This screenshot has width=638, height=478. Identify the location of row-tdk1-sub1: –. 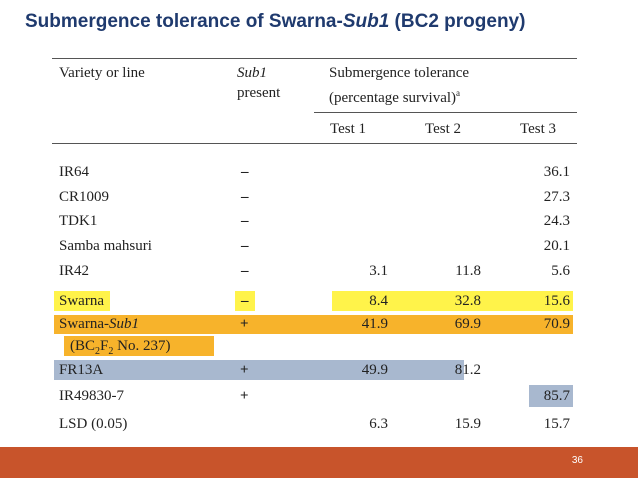
(245, 221).